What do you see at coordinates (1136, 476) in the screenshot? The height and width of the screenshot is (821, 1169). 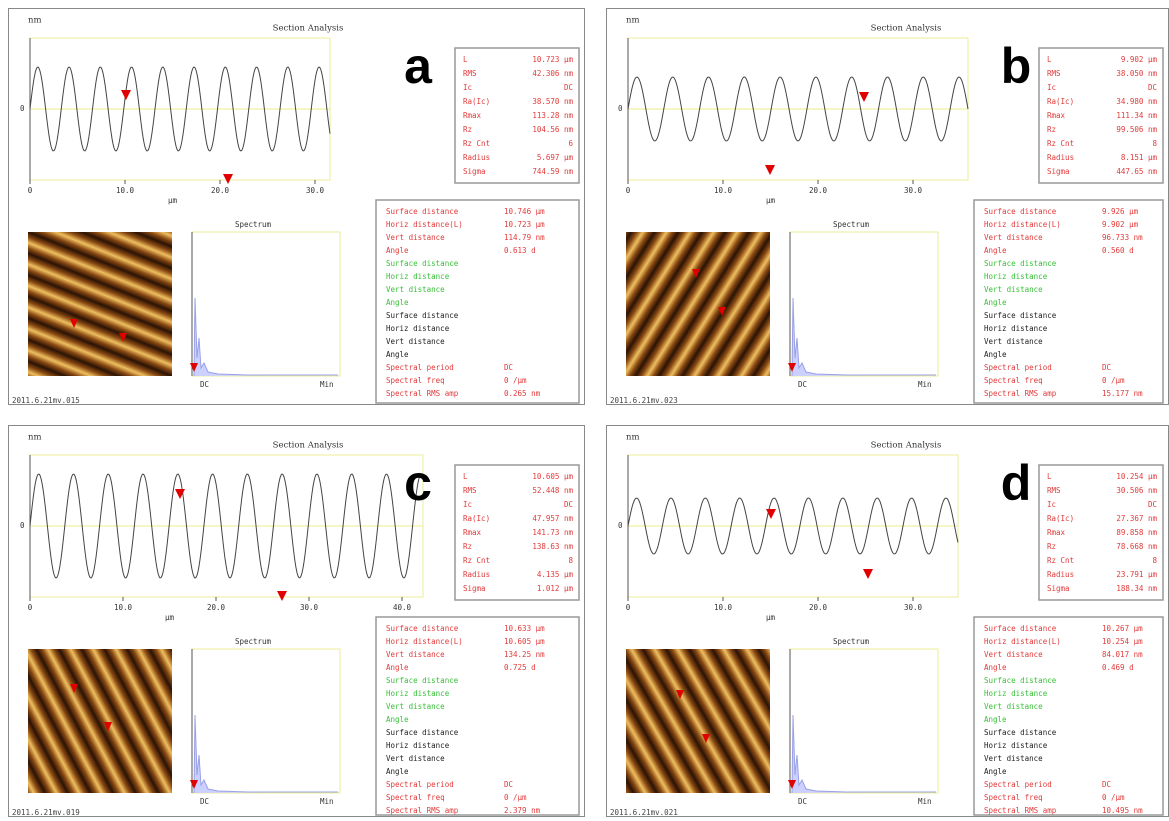 I see `stat-value: 10.254 µm` at bounding box center [1136, 476].